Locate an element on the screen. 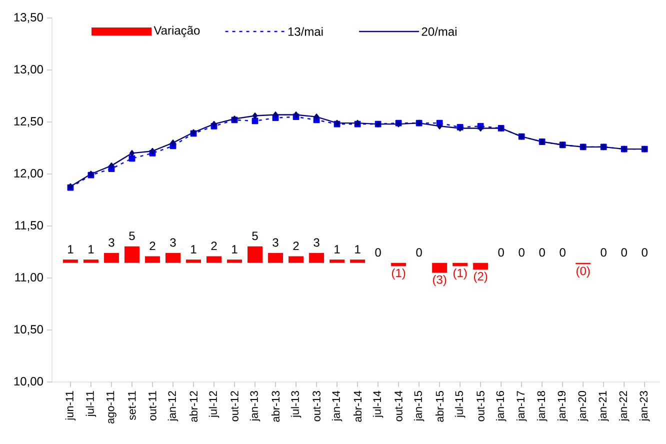 The width and height of the screenshot is (666, 444). x-tick-label: jun-11 is located at coordinates (70, 406).